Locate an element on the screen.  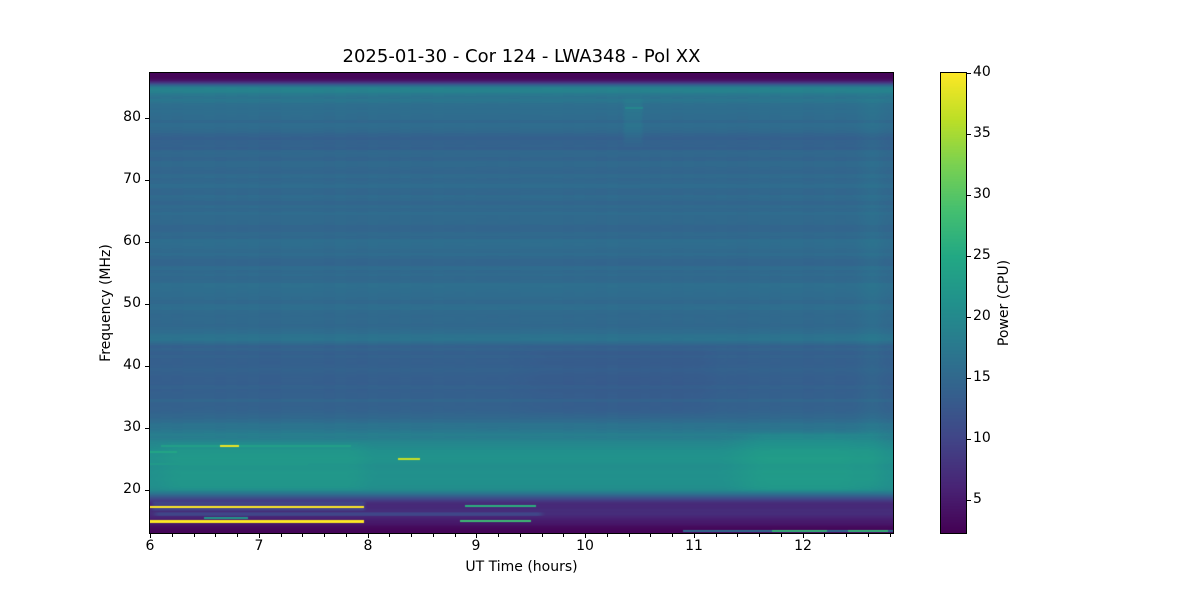
y-tick-label: 70 is located at coordinates (132, 179).